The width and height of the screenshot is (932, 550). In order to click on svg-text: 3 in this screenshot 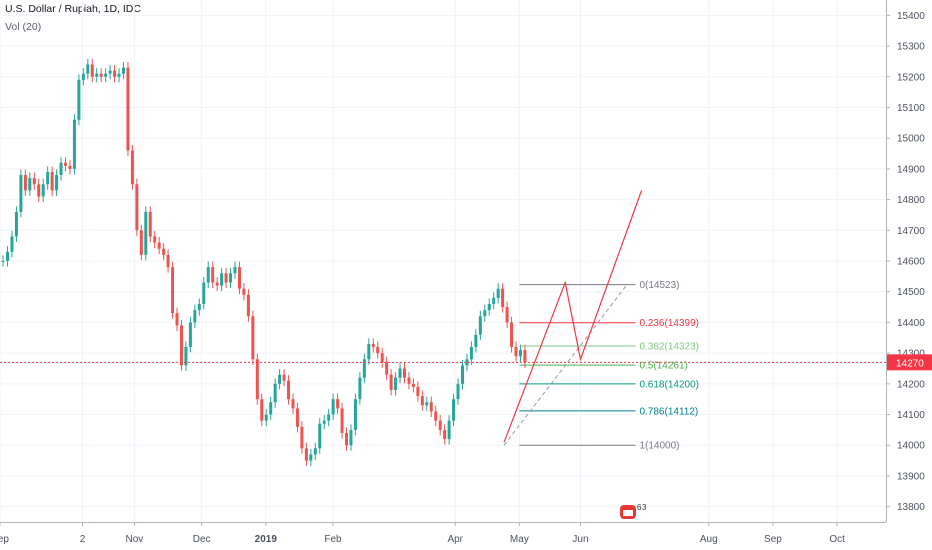, I will do `click(644, 507)`.